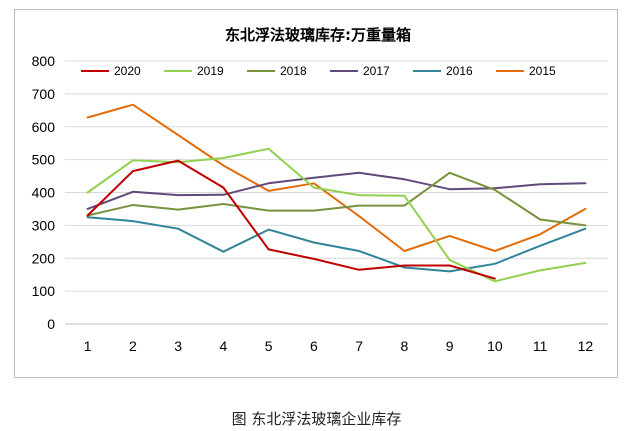 The image size is (633, 431). I want to click on x-tick-label-11: 11, so click(540, 346).